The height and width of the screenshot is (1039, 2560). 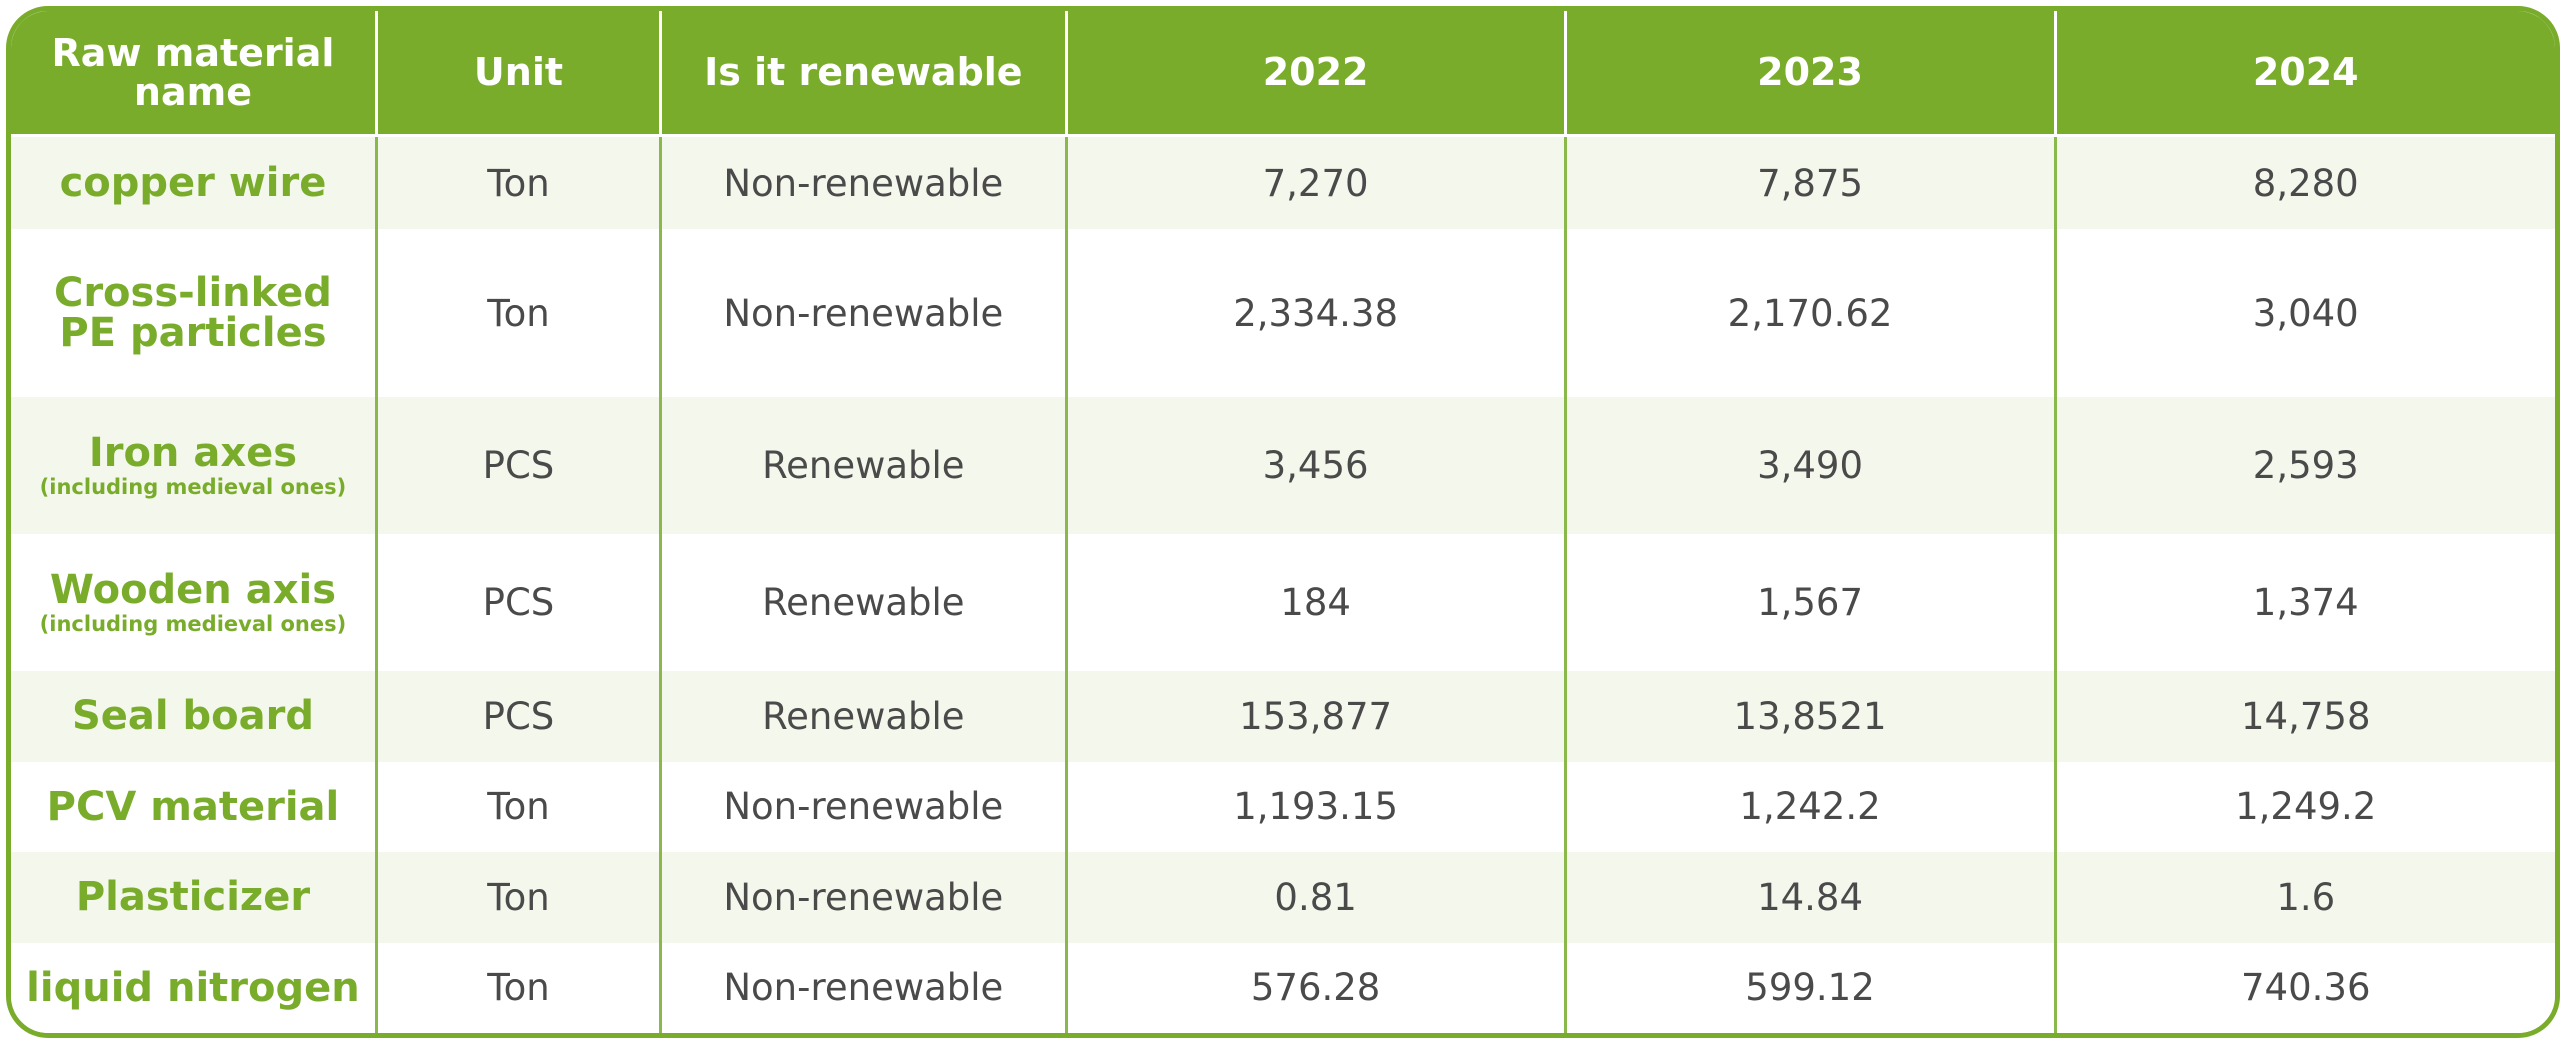 I want to click on header-is-renewable: Is it renewable, so click(x=863, y=74).